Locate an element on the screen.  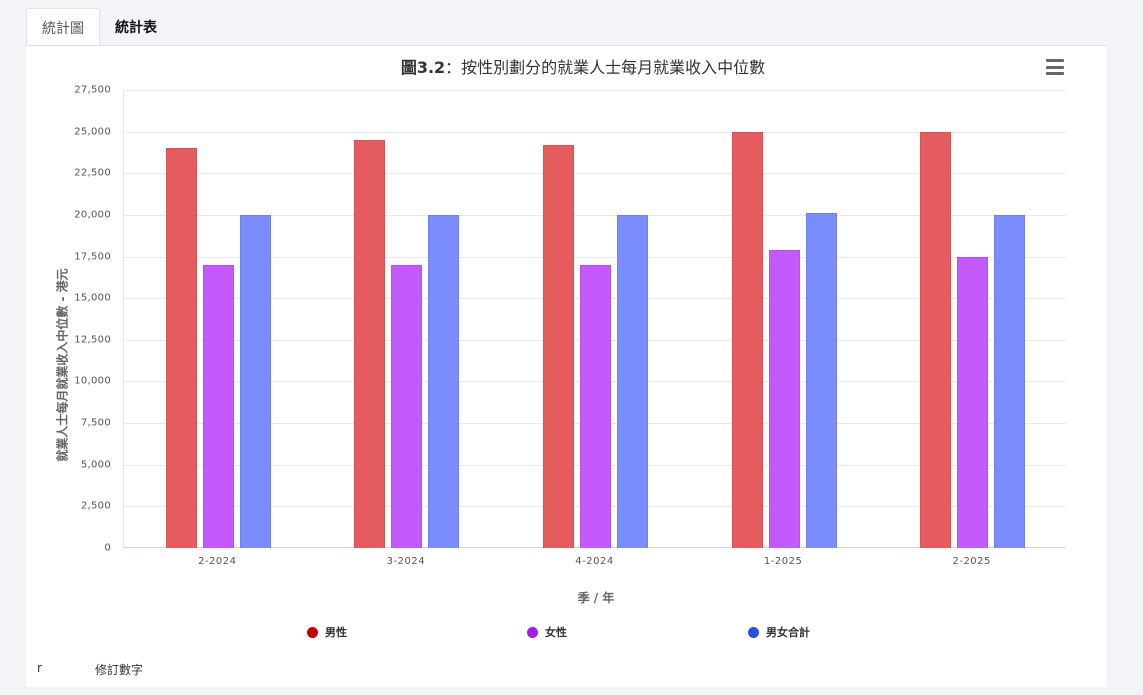
y-tick-label: 22,500 is located at coordinates (92, 173).